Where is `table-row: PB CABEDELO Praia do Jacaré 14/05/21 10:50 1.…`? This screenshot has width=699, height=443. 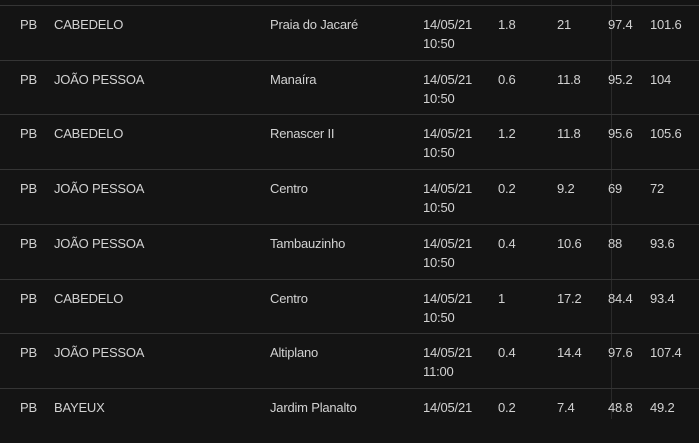
table-row: PB CABEDELO Praia do Jacaré 14/05/21 10:50 1.… is located at coordinates (349, 32).